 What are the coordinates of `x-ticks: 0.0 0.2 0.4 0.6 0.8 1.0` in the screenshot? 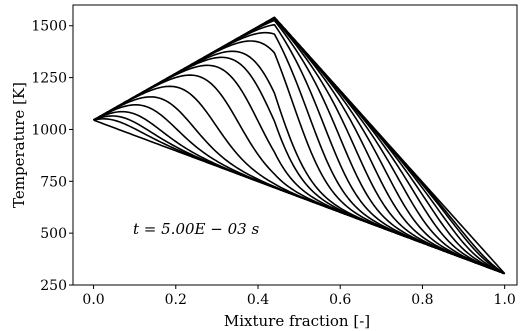 It's located at (299, 296).